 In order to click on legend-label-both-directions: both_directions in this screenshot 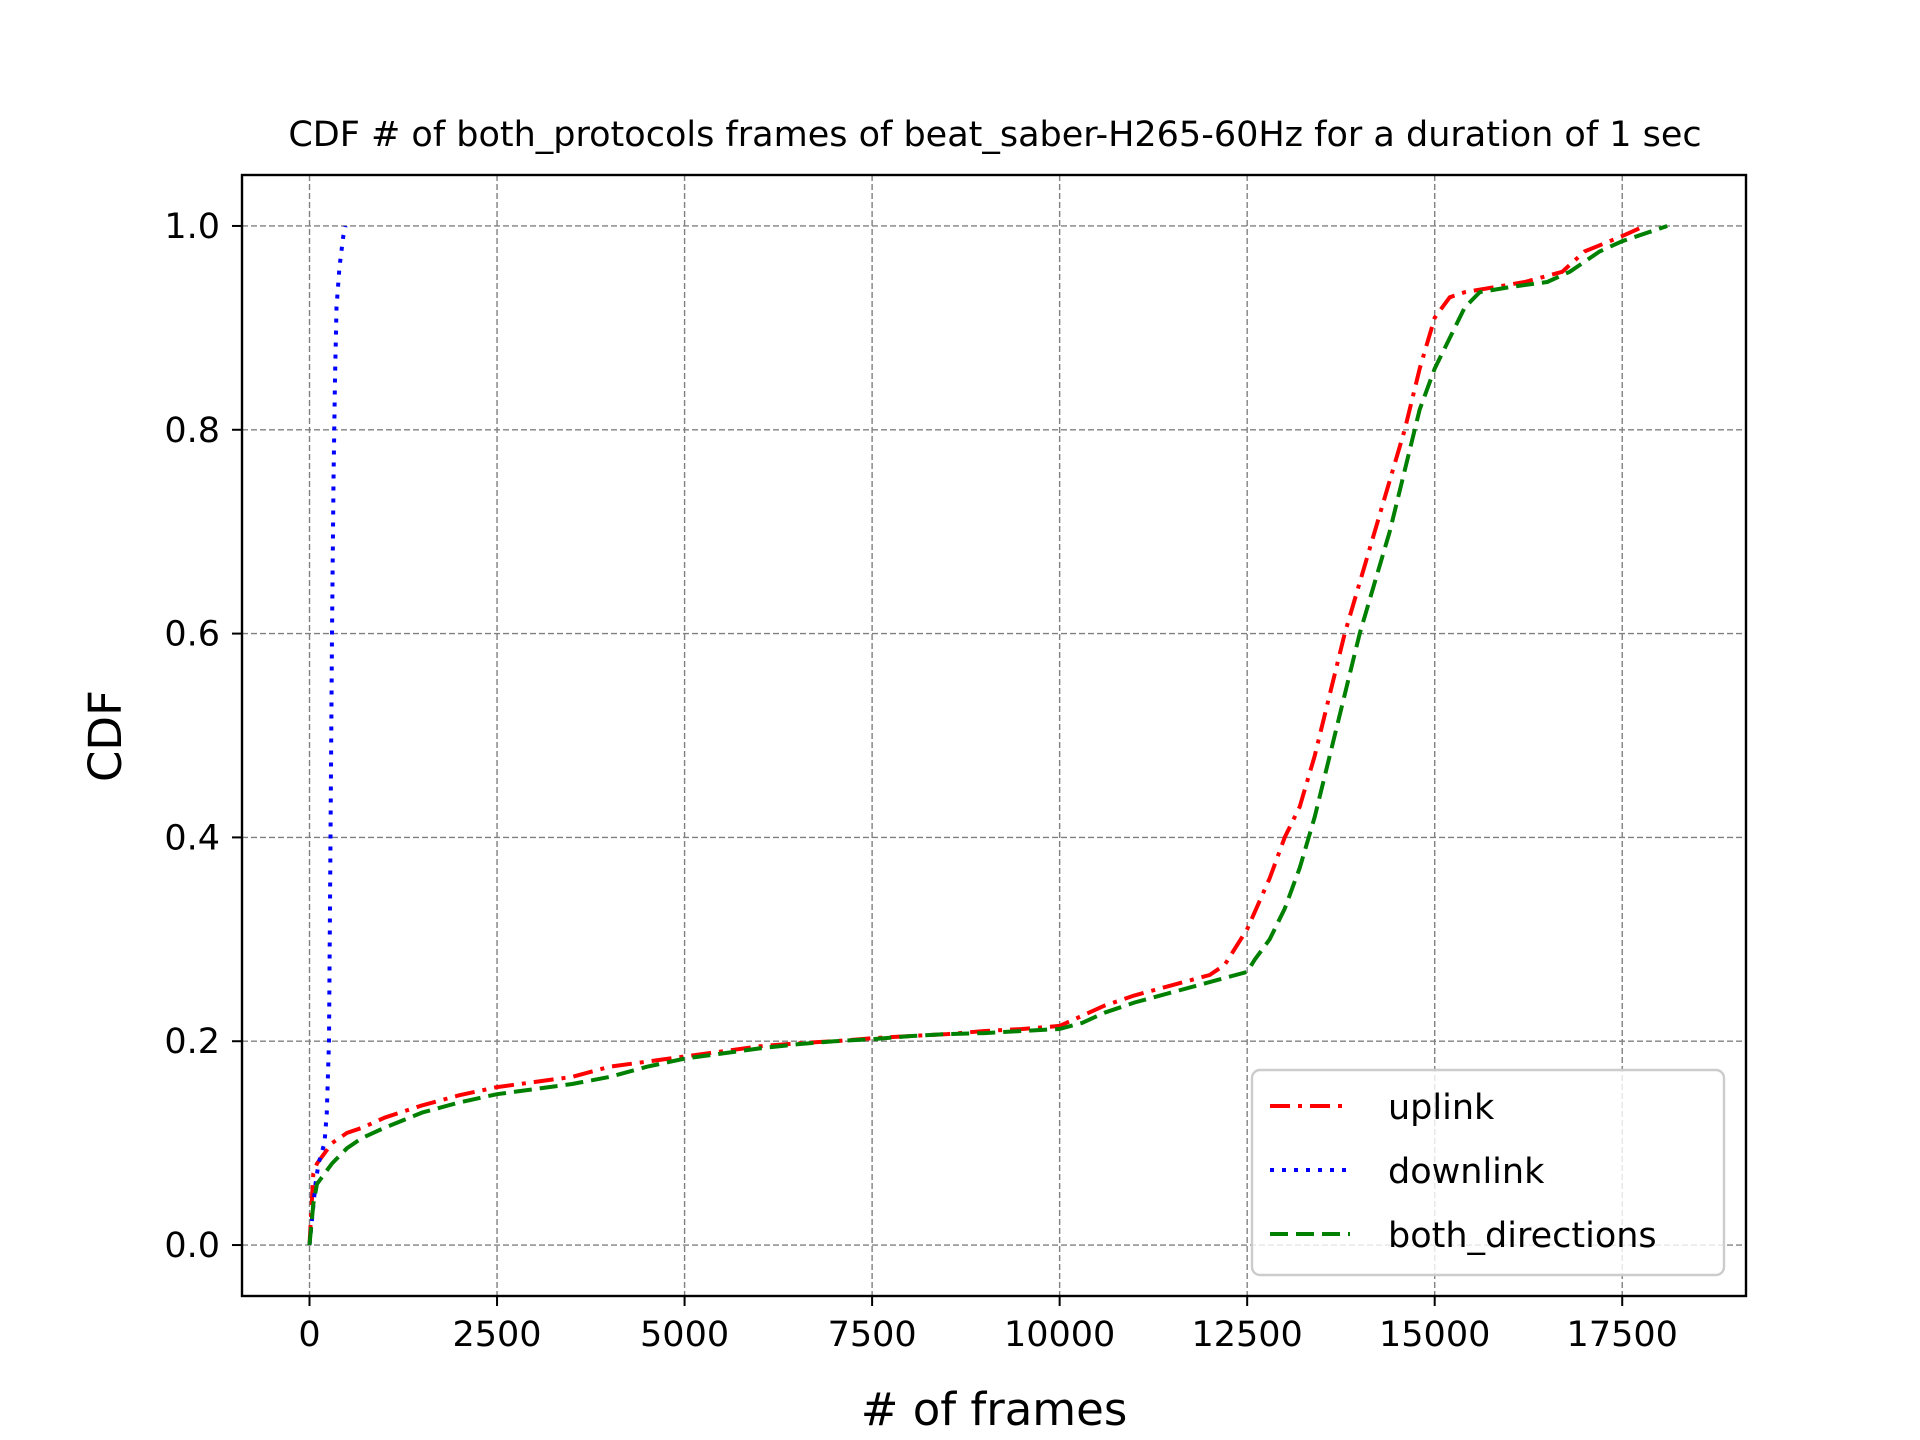, I will do `click(1522, 1236)`.